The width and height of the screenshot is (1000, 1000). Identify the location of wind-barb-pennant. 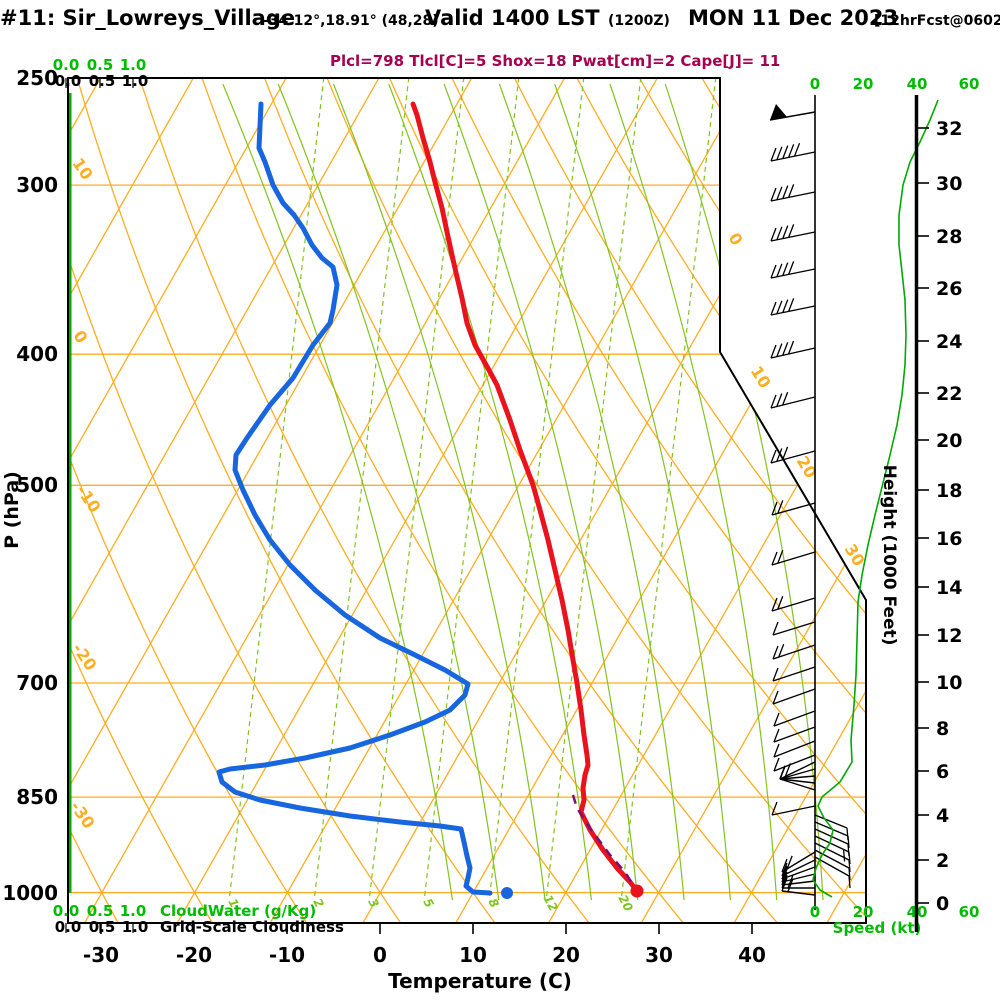
(778, 112).